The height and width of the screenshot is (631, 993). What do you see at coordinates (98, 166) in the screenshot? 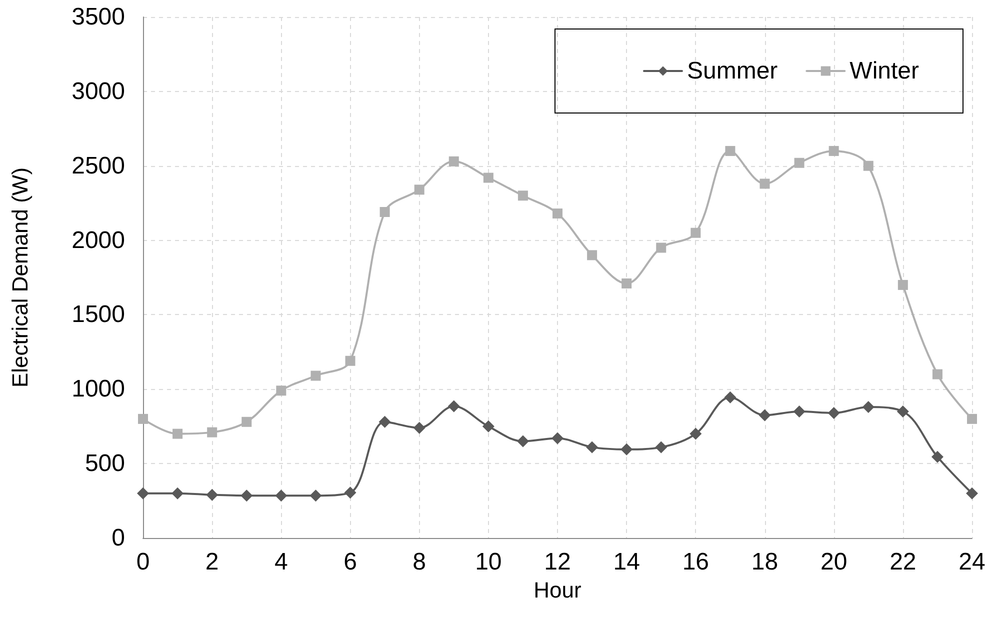
I see `y-tick-label: 2500` at bounding box center [98, 166].